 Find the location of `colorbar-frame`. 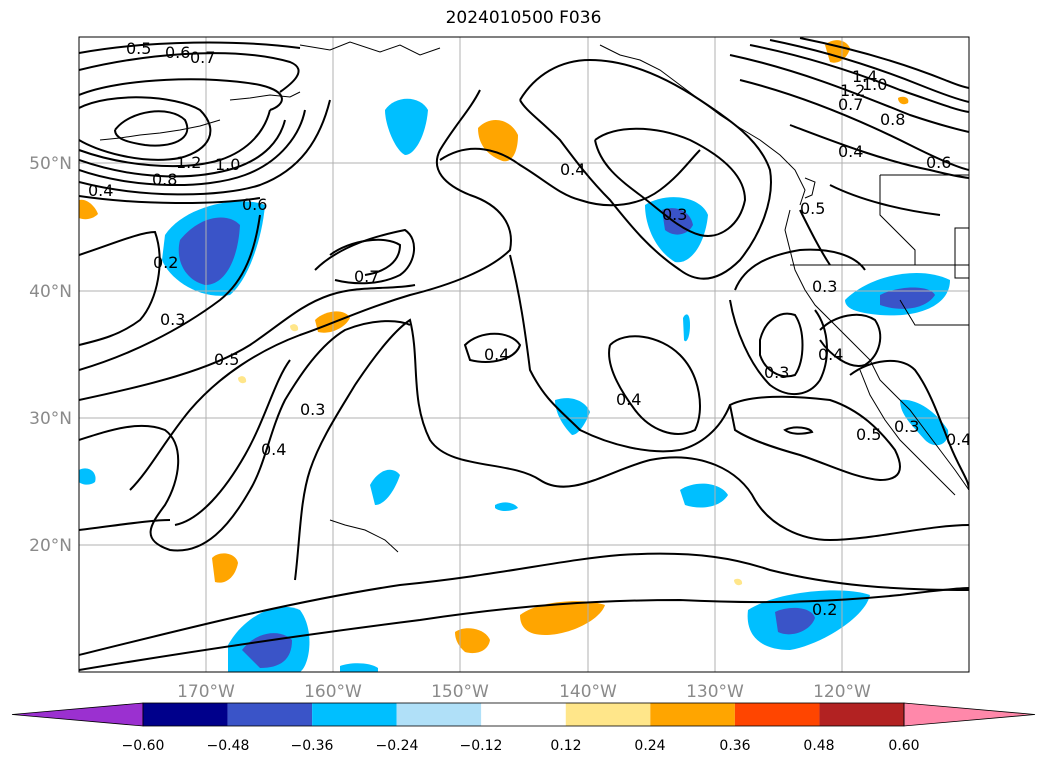

colorbar-frame is located at coordinates (523, 714).